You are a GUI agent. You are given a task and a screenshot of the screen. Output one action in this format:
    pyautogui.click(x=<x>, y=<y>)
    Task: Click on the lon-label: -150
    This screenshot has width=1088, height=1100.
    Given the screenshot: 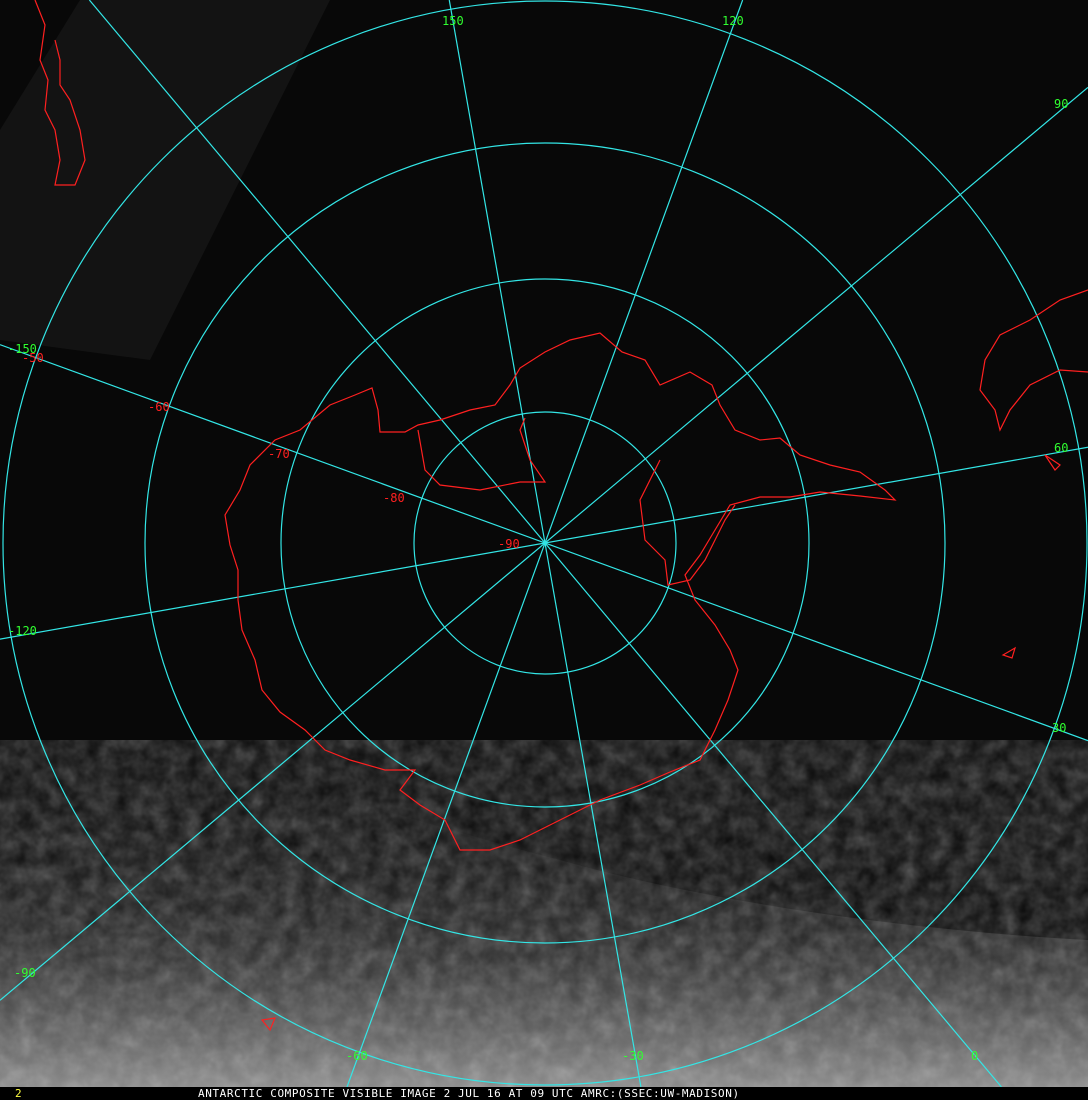 What is the action you would take?
    pyautogui.click(x=22, y=349)
    